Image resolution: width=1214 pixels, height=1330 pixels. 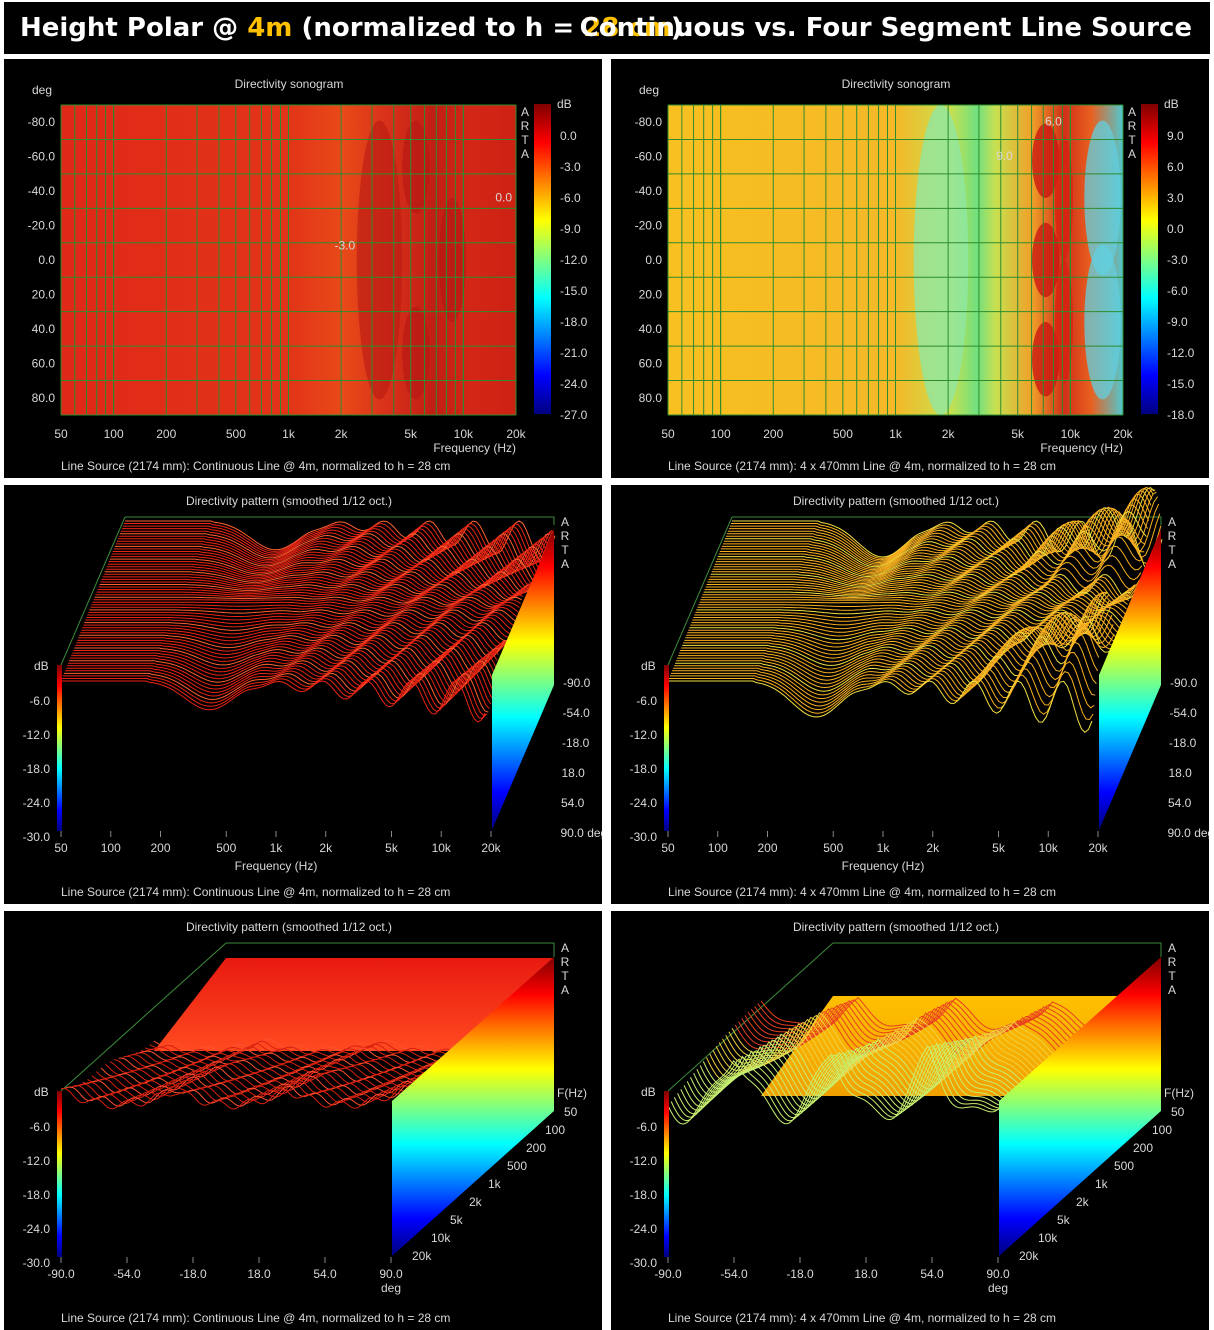 I want to click on y-tick-label: 20.0, so click(x=651, y=294).